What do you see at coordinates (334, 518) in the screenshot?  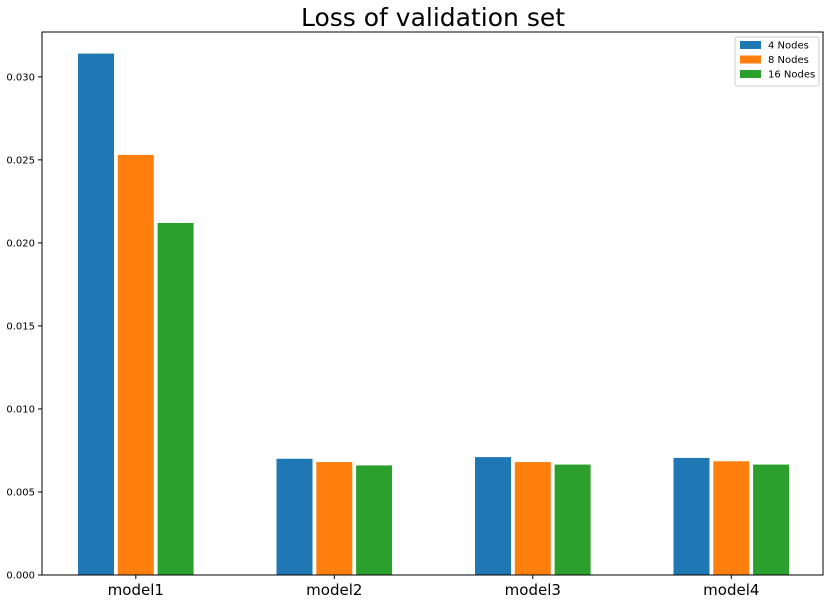 I see `bar-model2-8-nodes` at bounding box center [334, 518].